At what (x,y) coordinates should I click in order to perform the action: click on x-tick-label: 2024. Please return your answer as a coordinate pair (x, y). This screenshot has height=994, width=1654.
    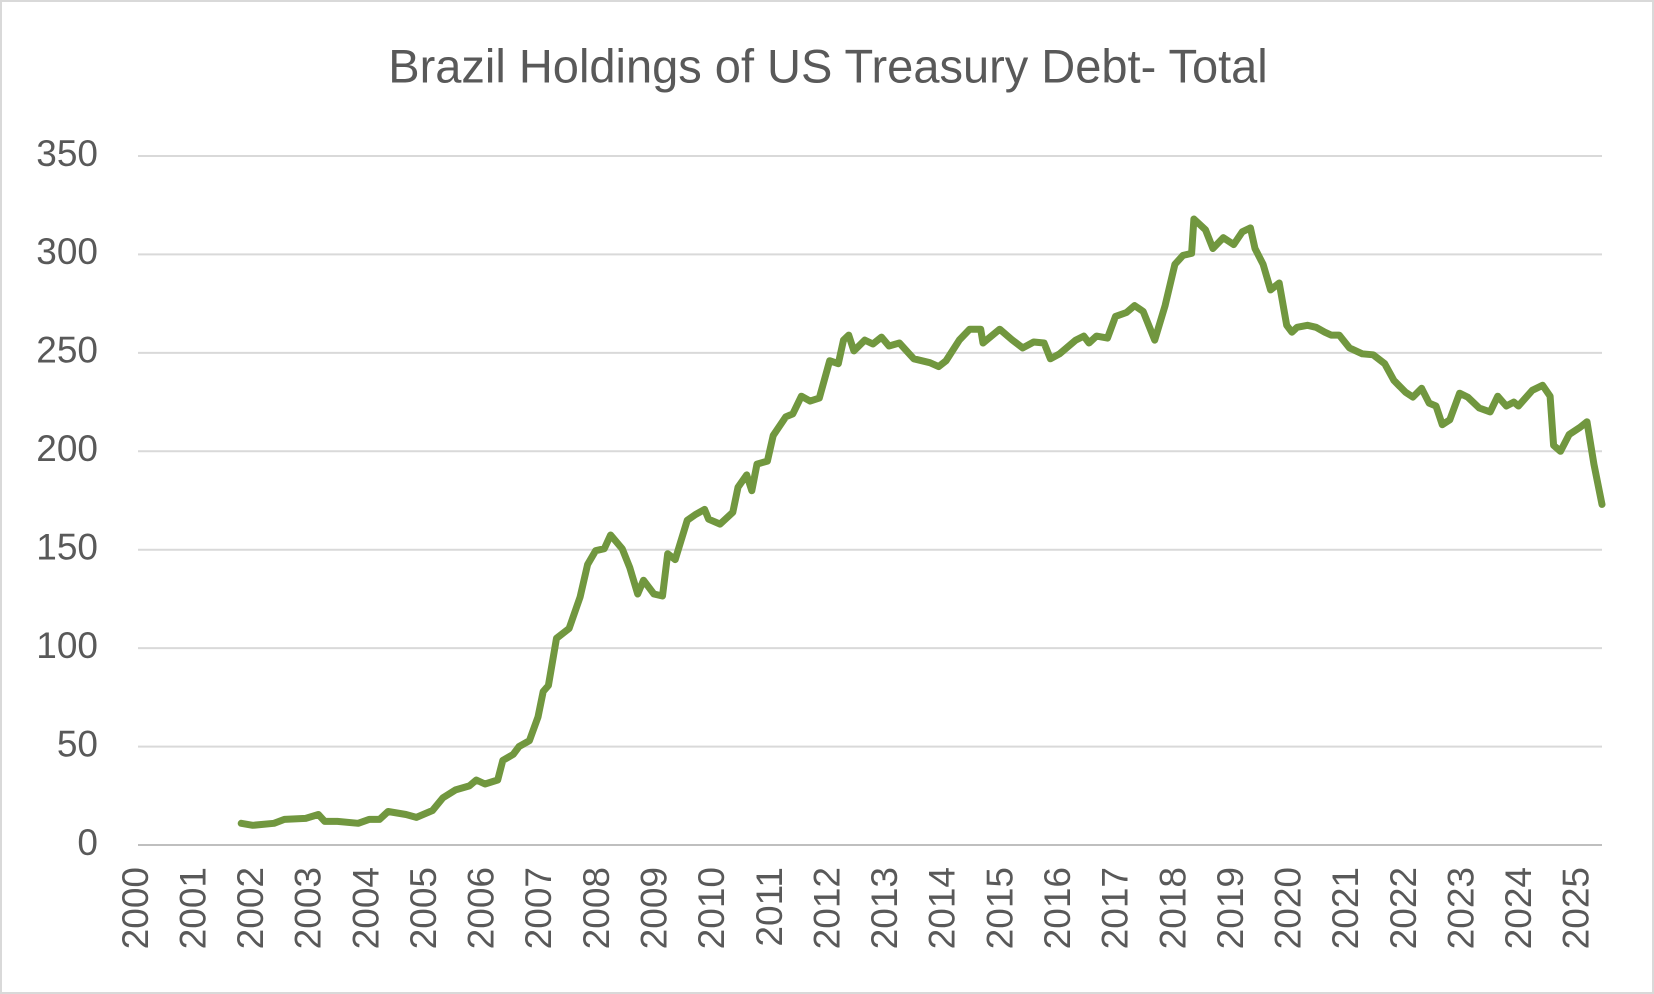
    Looking at the image, I should click on (1518, 908).